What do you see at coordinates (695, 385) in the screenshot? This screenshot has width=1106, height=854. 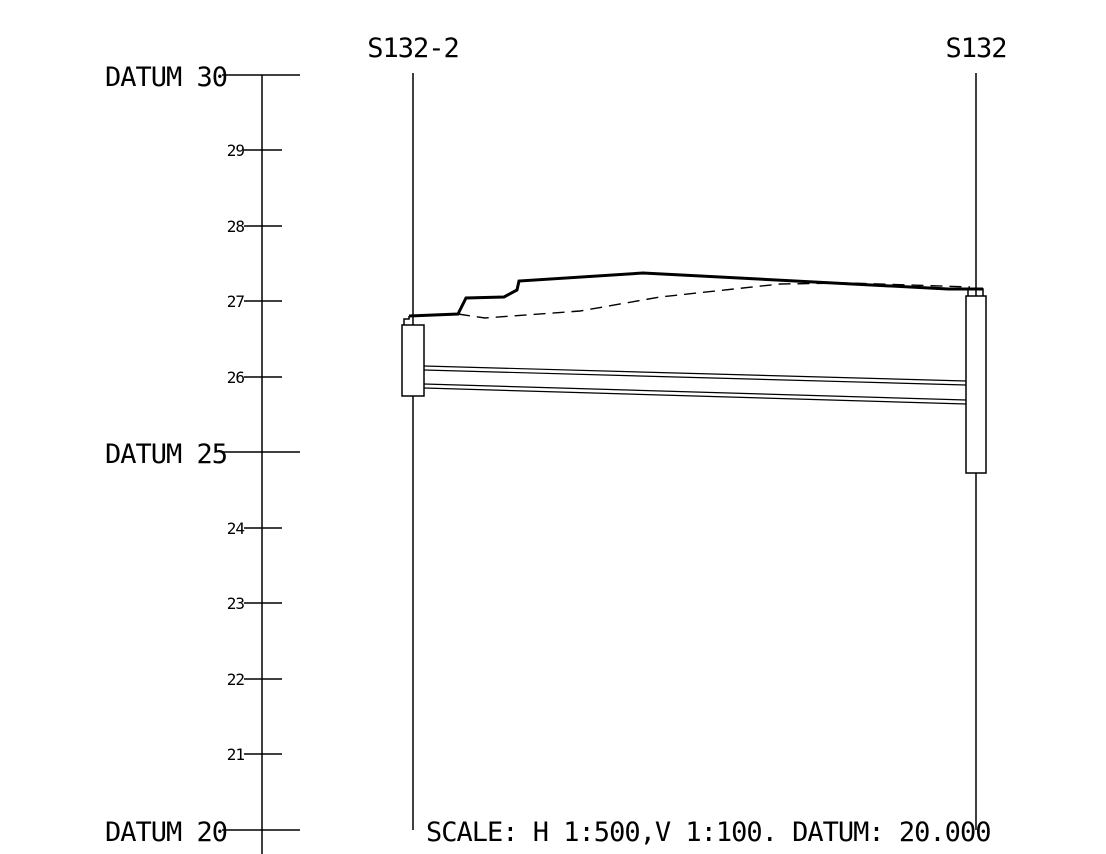 I see `sewer-pipe` at bounding box center [695, 385].